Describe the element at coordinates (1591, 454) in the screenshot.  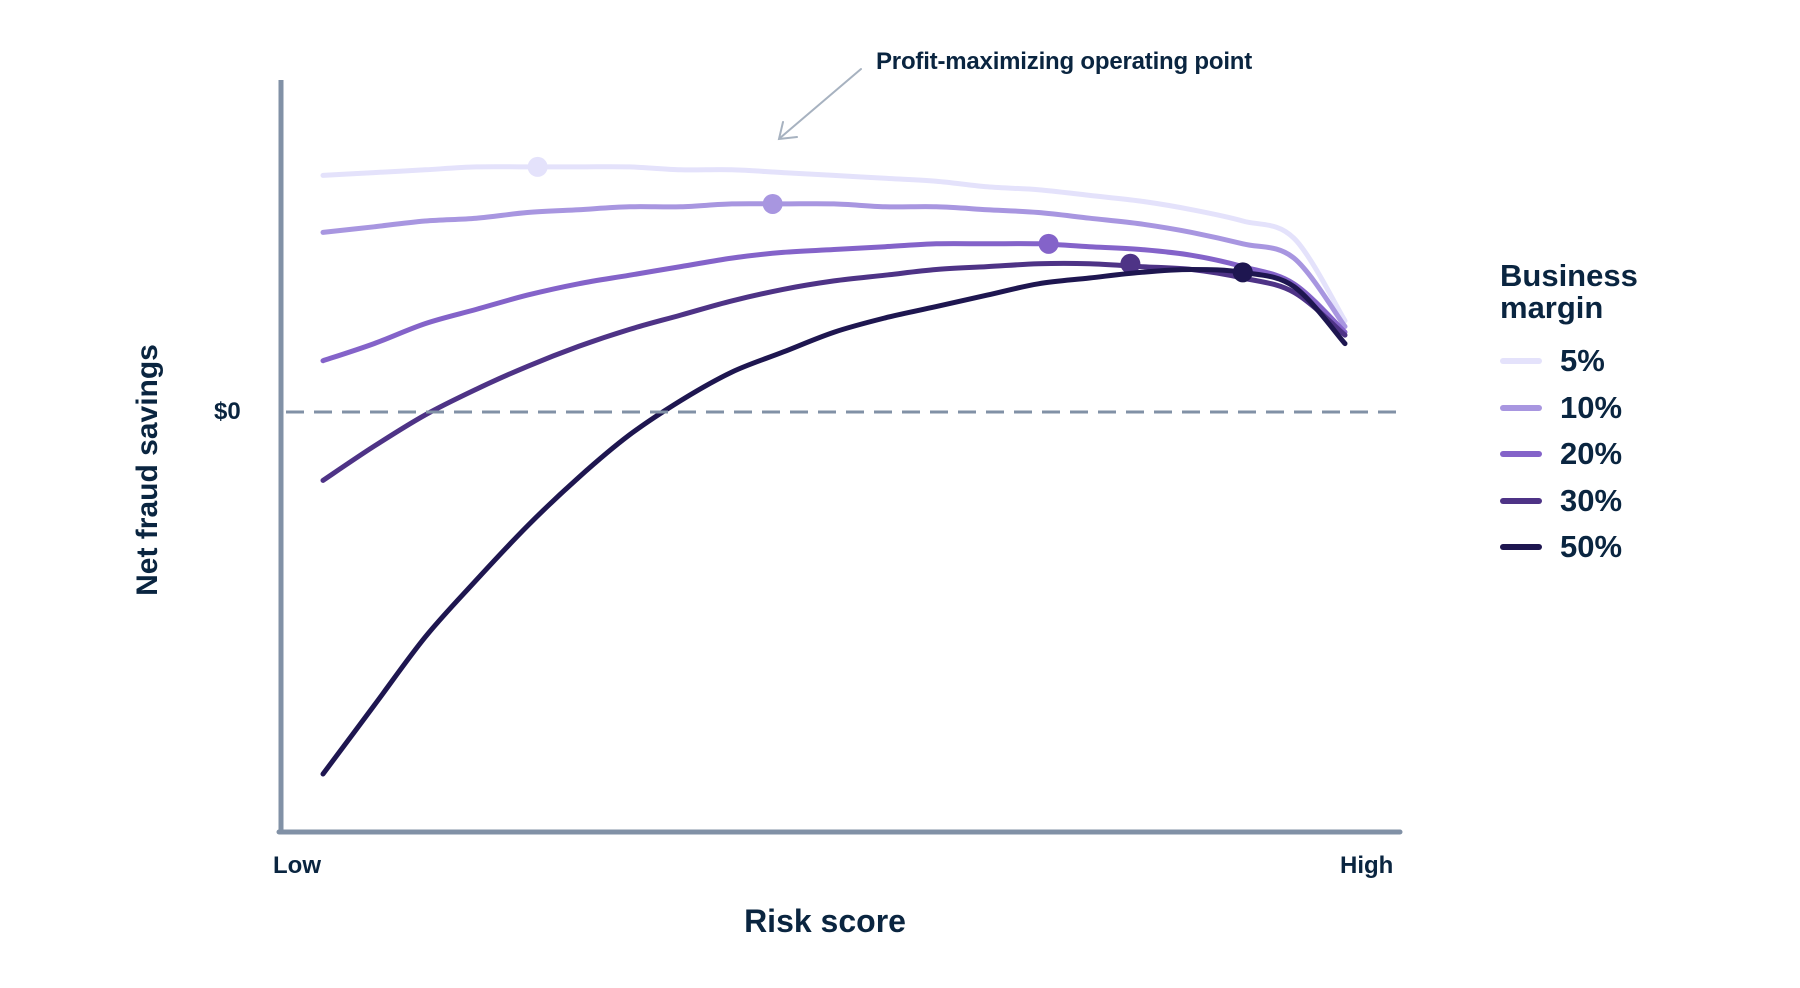
I see `legend-label: 20%` at that location.